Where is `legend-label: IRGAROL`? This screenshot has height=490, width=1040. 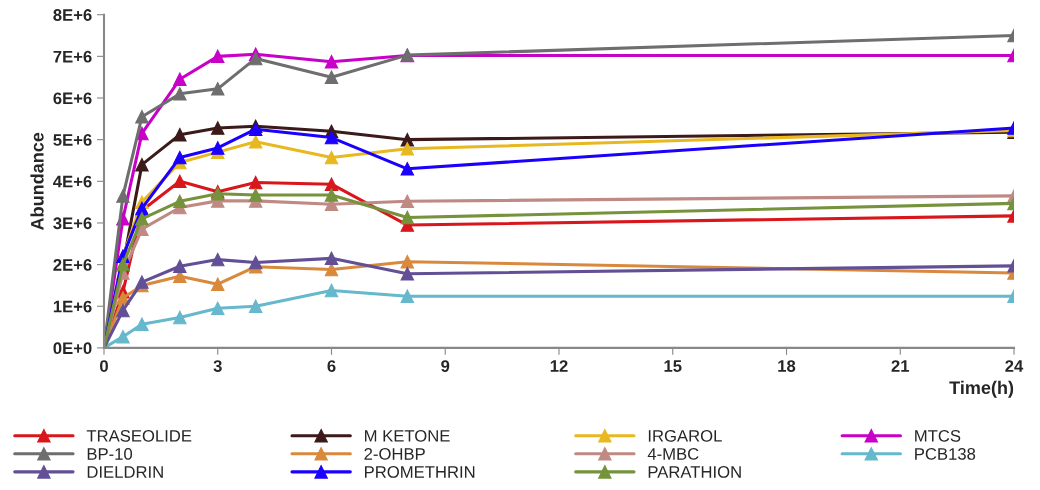 legend-label: IRGAROL is located at coordinates (685, 435).